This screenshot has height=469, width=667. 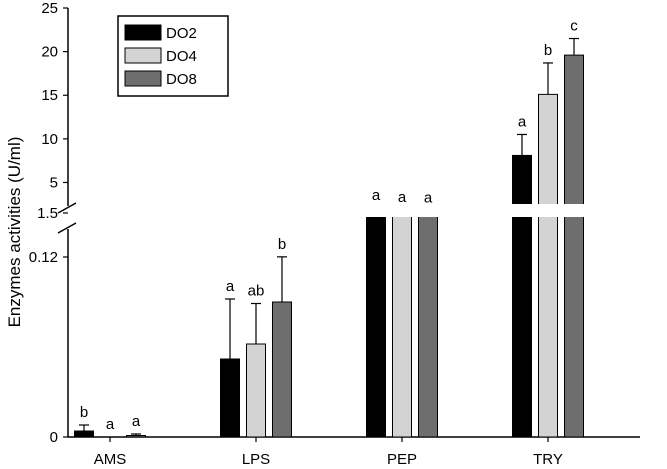 What do you see at coordinates (522, 296) in the screenshot?
I see `bar-do2-try` at bounding box center [522, 296].